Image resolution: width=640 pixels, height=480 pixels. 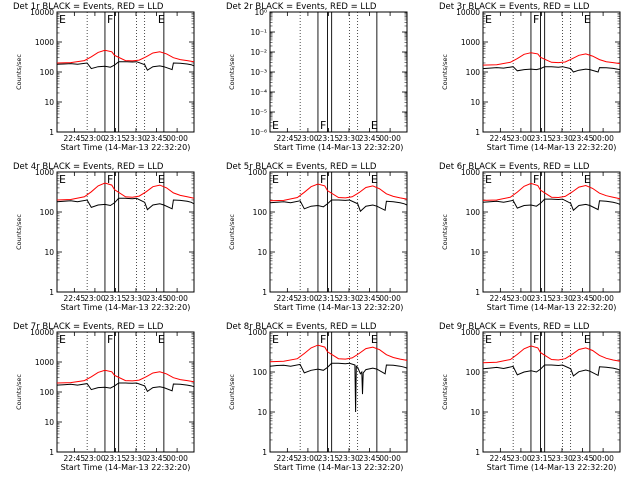 I want to click on panel-title: Det 6r BLACK = Events, RED = LLD, so click(x=514, y=167).